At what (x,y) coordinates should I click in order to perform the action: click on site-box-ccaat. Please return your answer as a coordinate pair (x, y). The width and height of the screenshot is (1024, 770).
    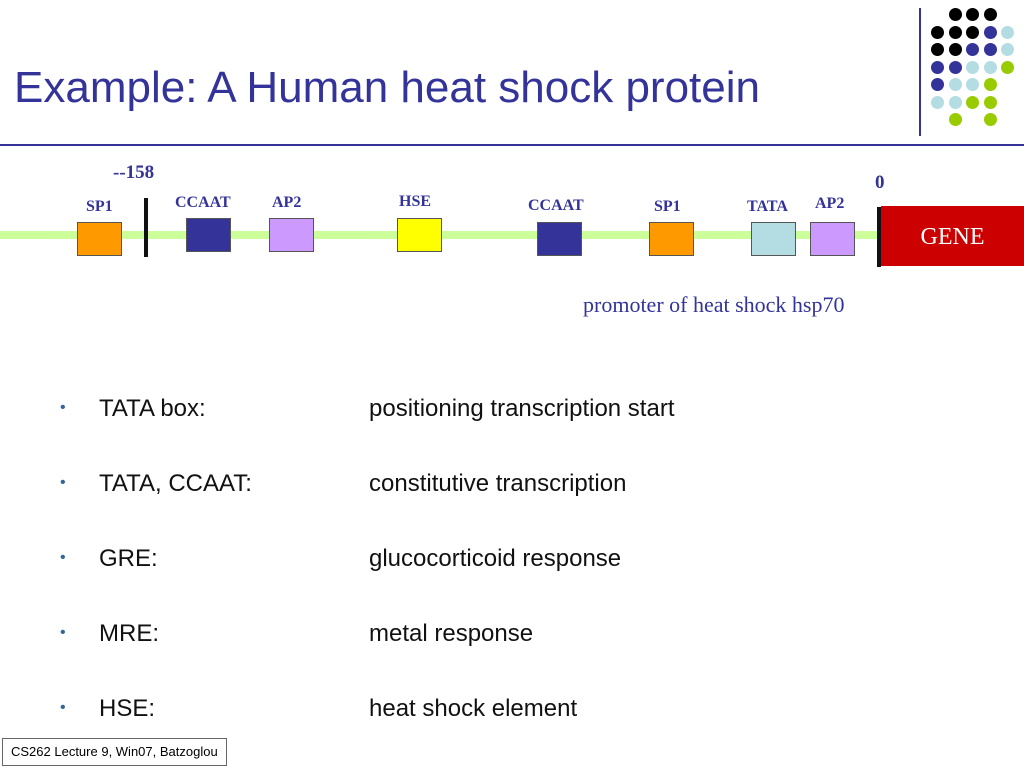
    Looking at the image, I should click on (208, 235).